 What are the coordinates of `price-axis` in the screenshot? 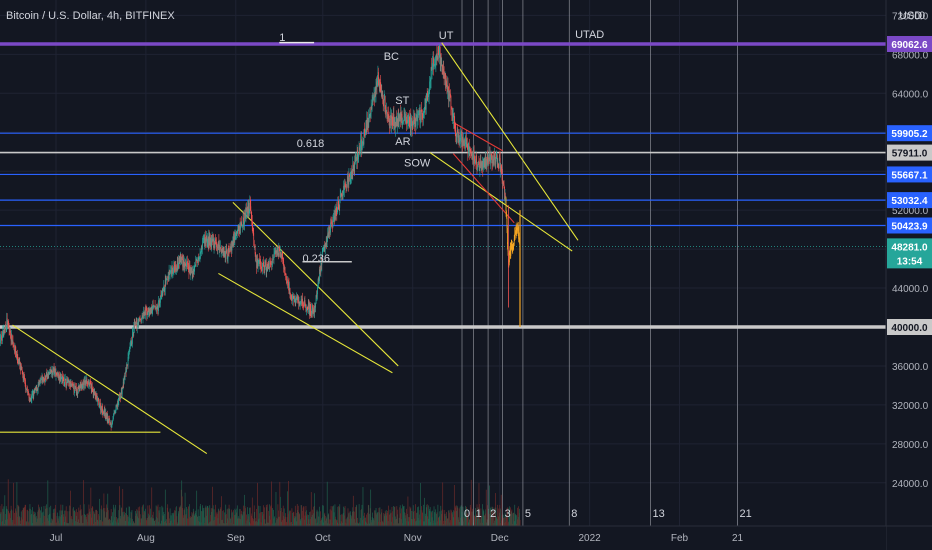 It's located at (909, 275).